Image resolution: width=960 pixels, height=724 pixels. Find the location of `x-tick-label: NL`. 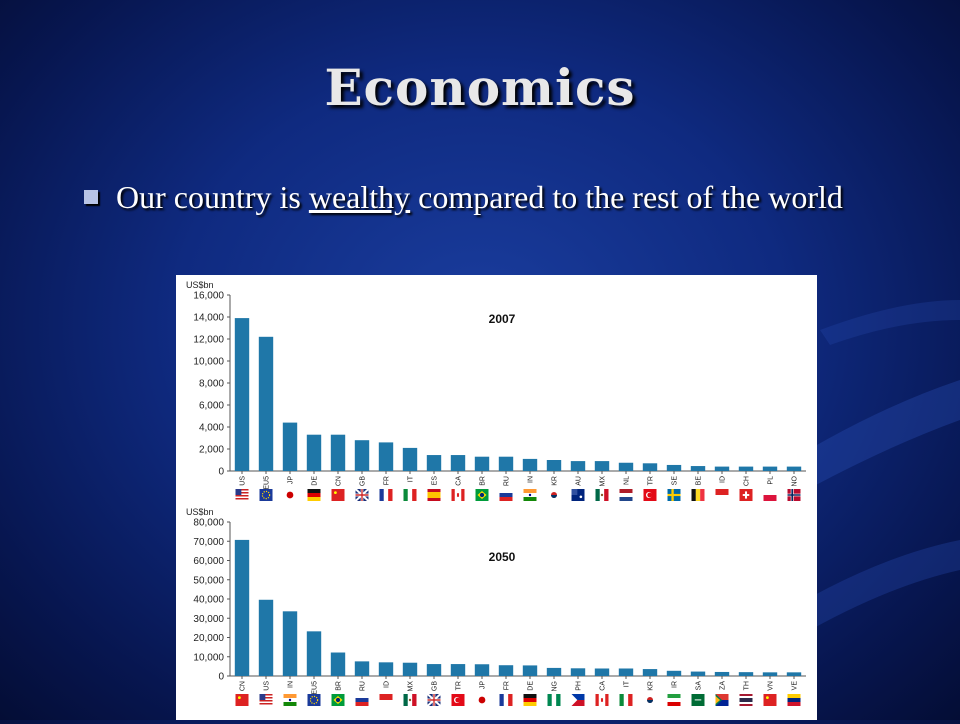

x-tick-label: NL is located at coordinates (627, 480).